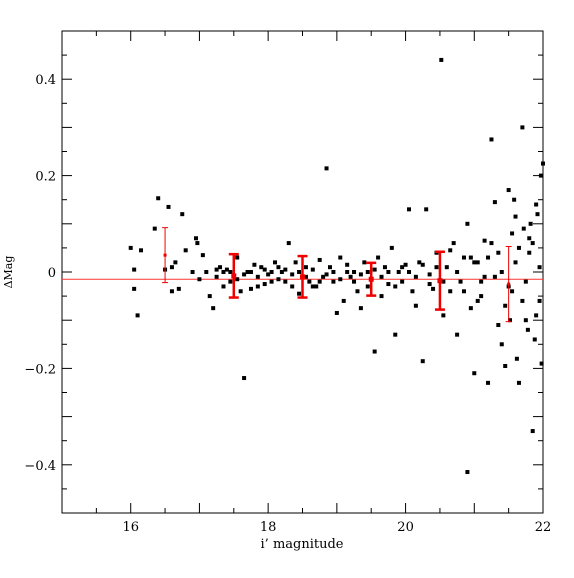  What do you see at coordinates (45, 80) in the screenshot?
I see `y-tick-label: 0.4` at bounding box center [45, 80].